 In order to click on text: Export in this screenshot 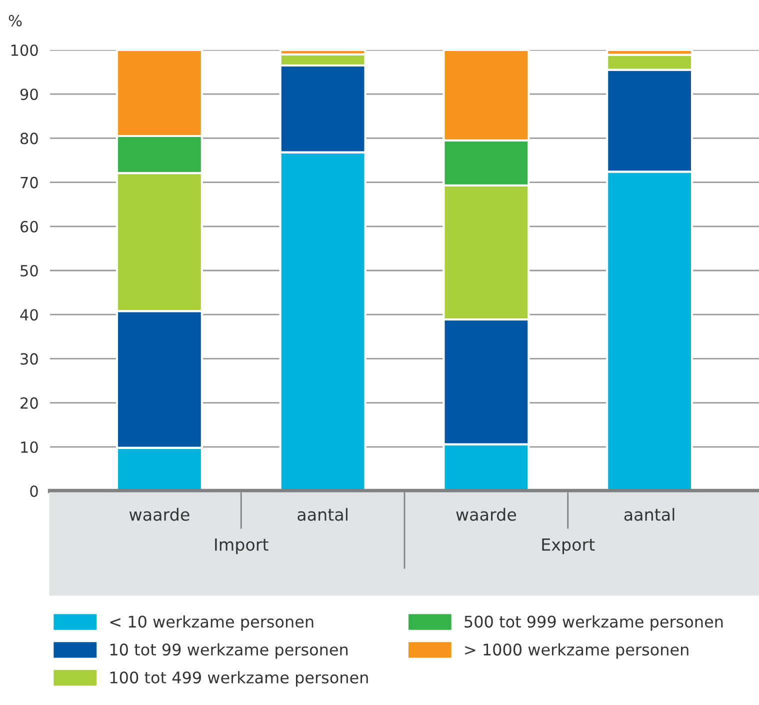, I will do `click(568, 546)`.